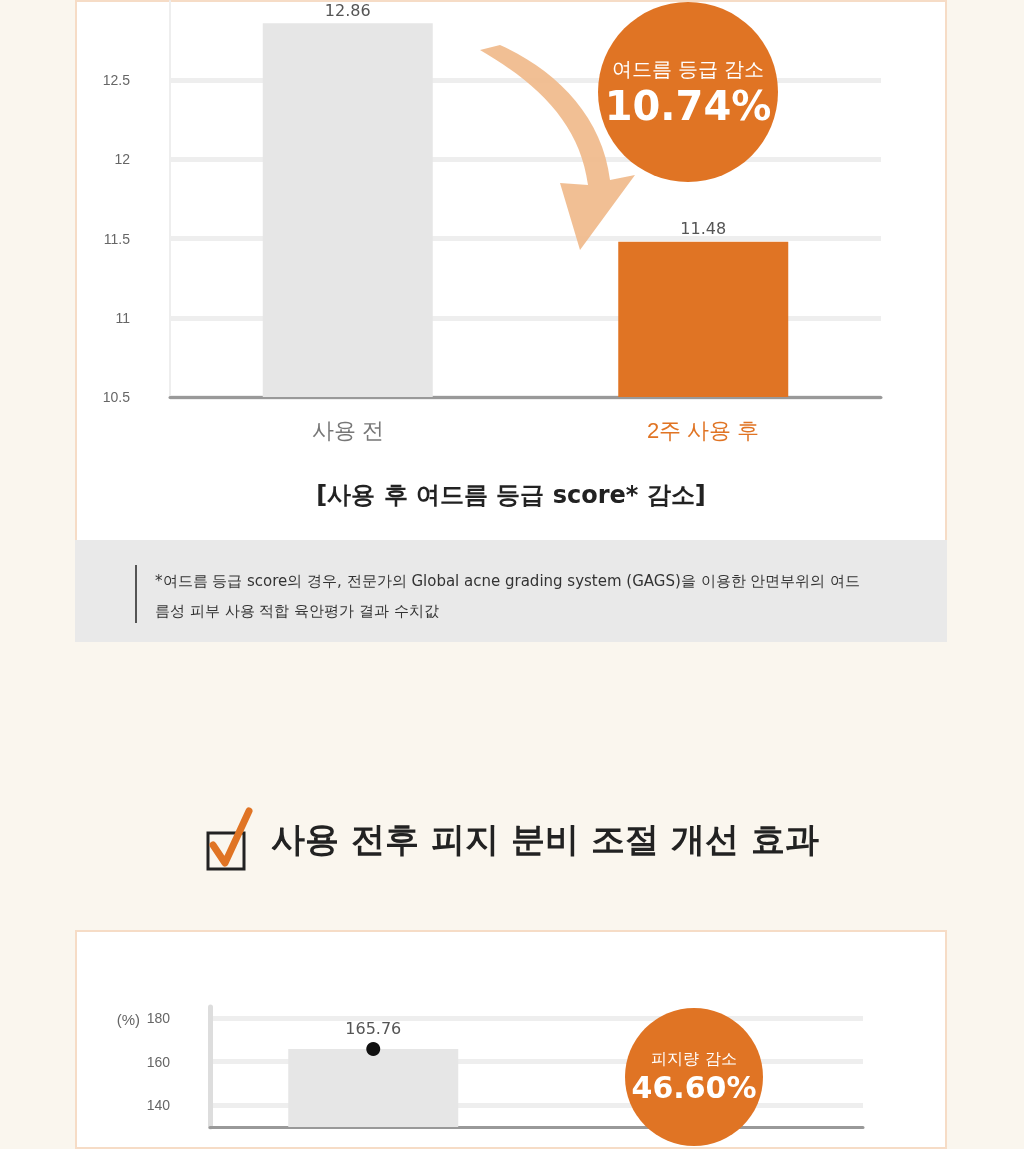 This screenshot has width=1024, height=1149. I want to click on annotation: 피지량 감소, so click(694, 1059).